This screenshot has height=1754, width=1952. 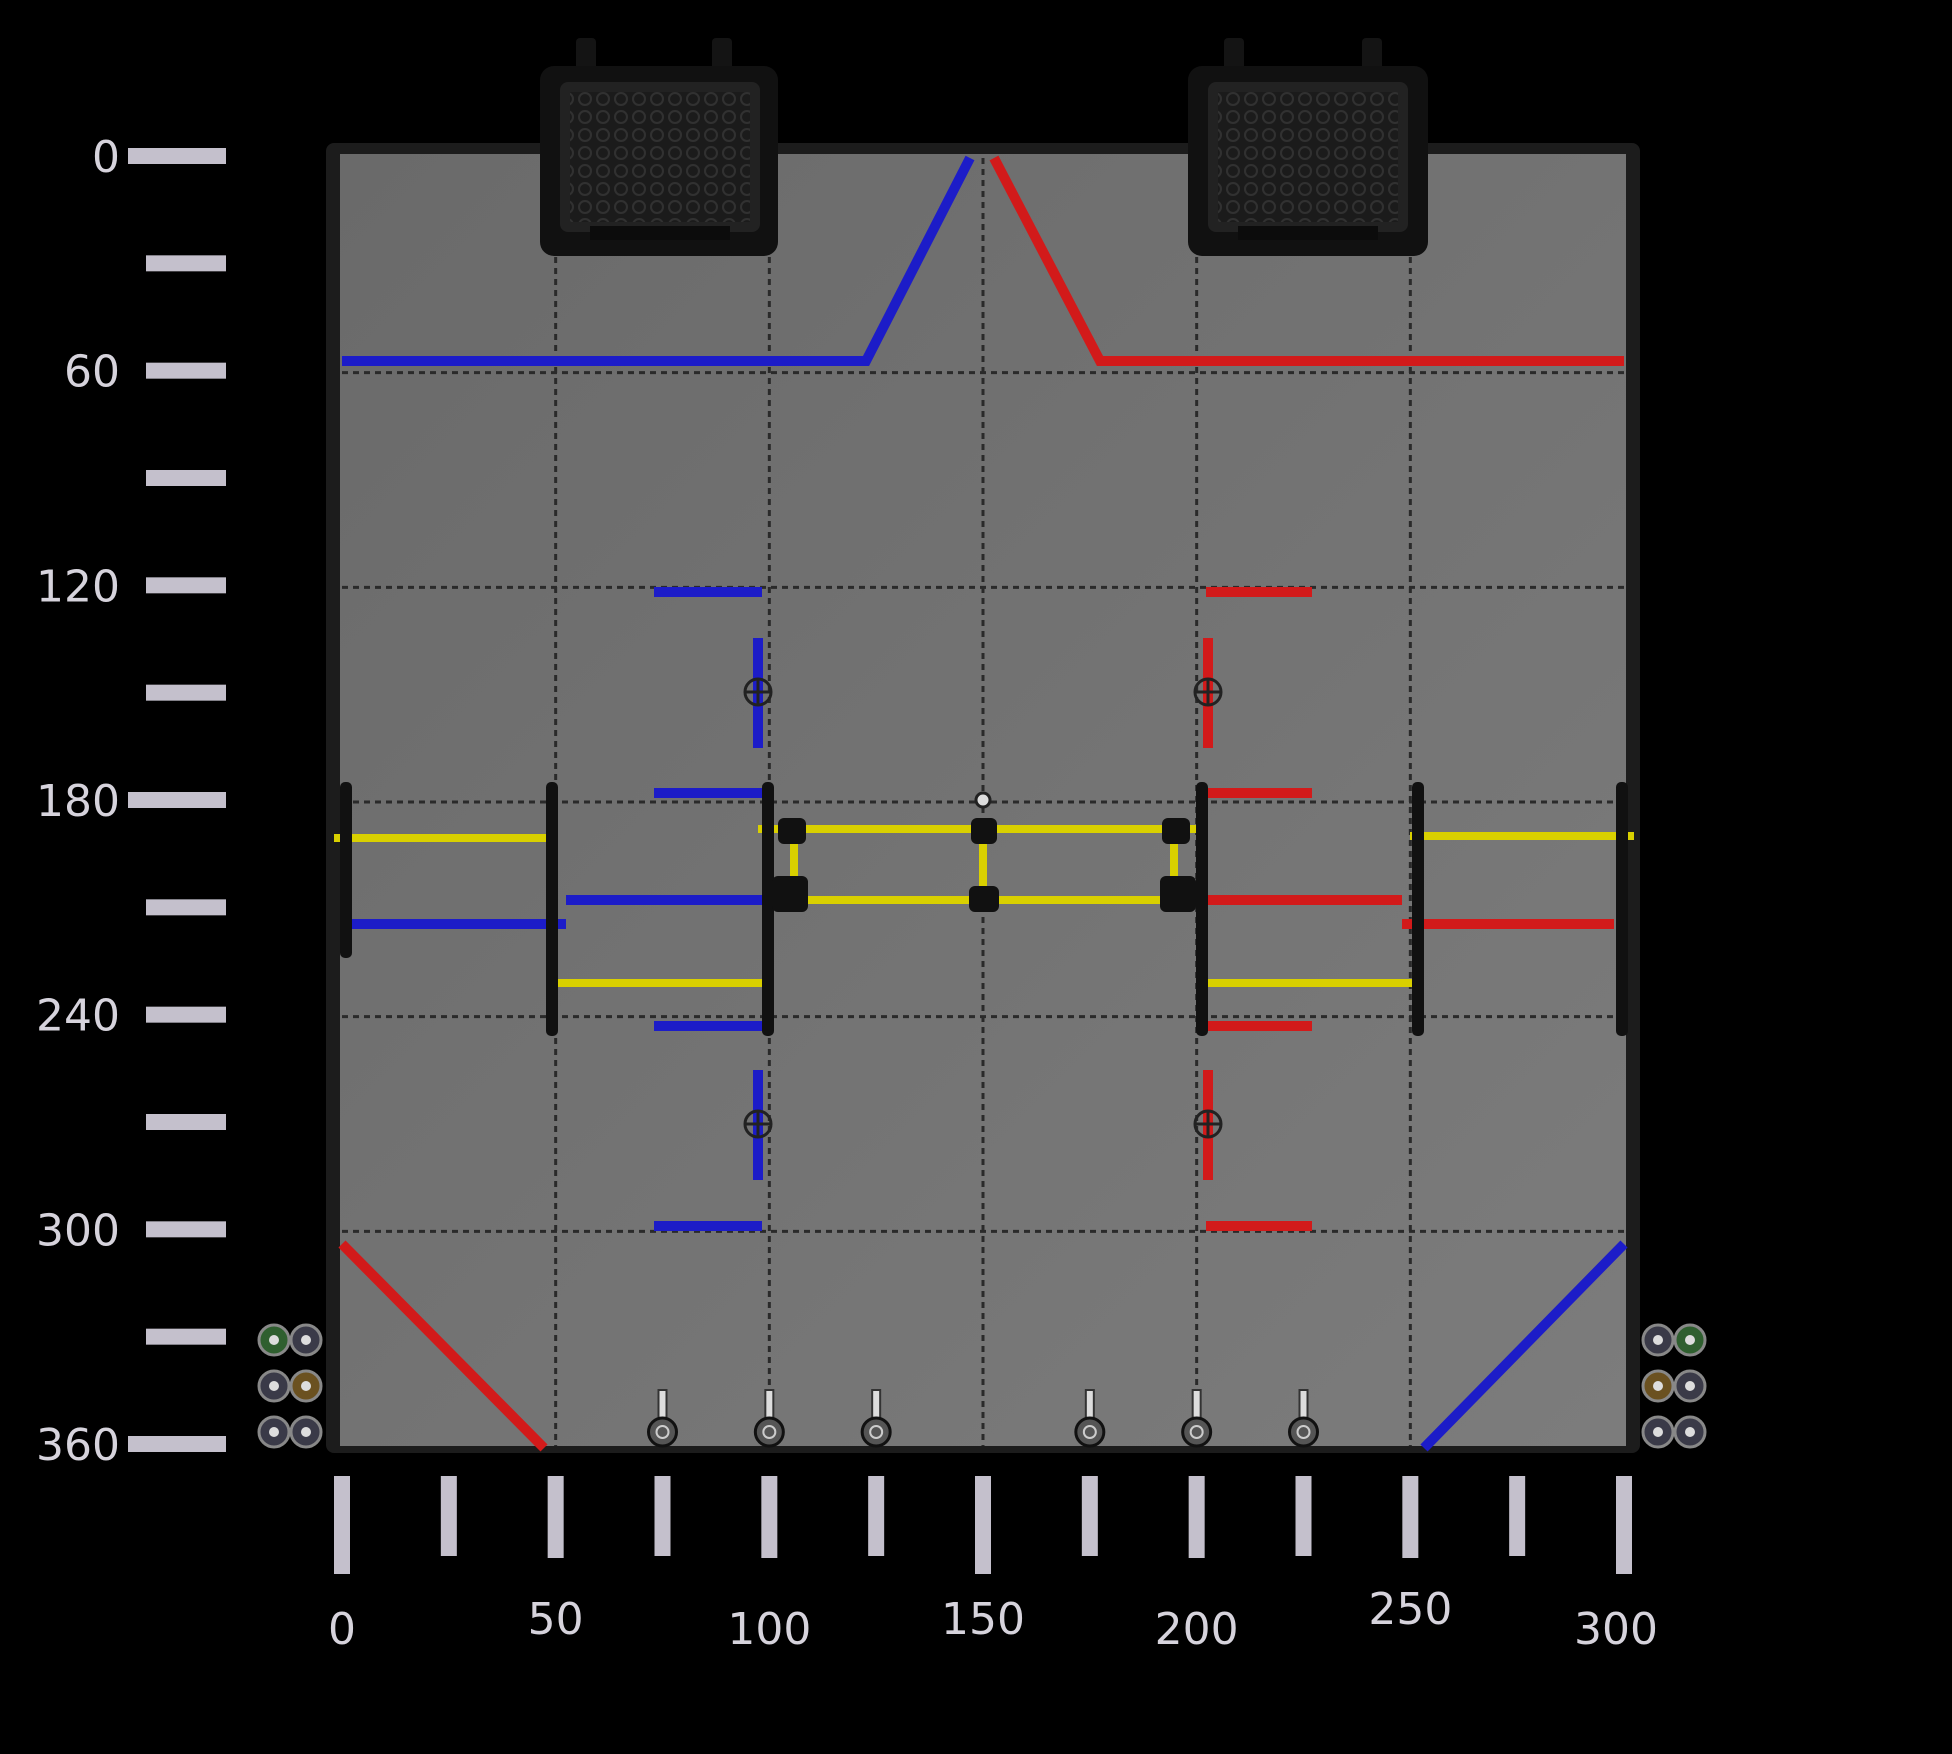 I want to click on y-axis-ruler: 0 60 120 180 240 300 360, so click(x=131, y=801).